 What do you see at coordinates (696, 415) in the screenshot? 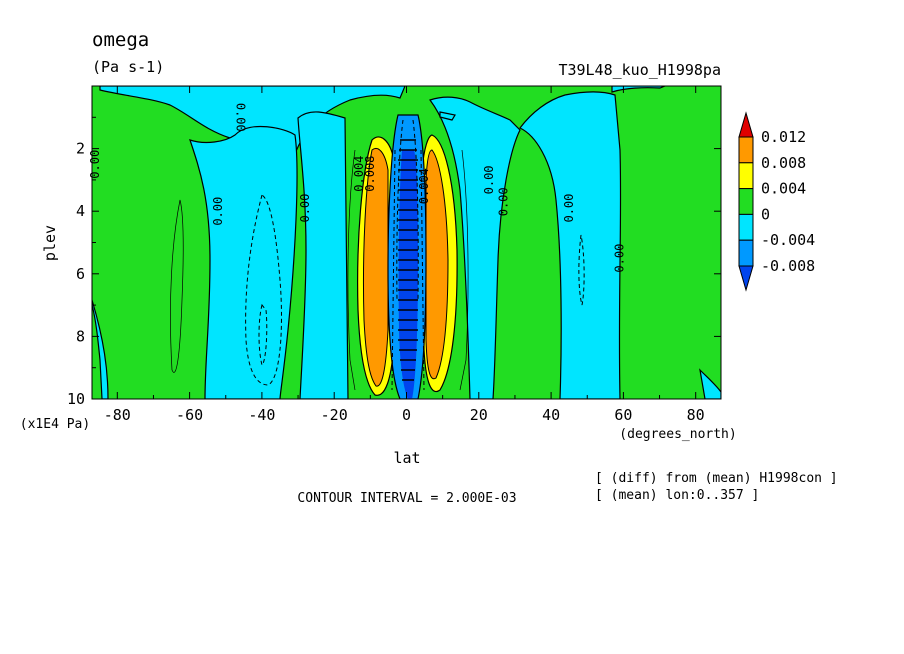
I see `x-tick-label: 80` at bounding box center [696, 415].